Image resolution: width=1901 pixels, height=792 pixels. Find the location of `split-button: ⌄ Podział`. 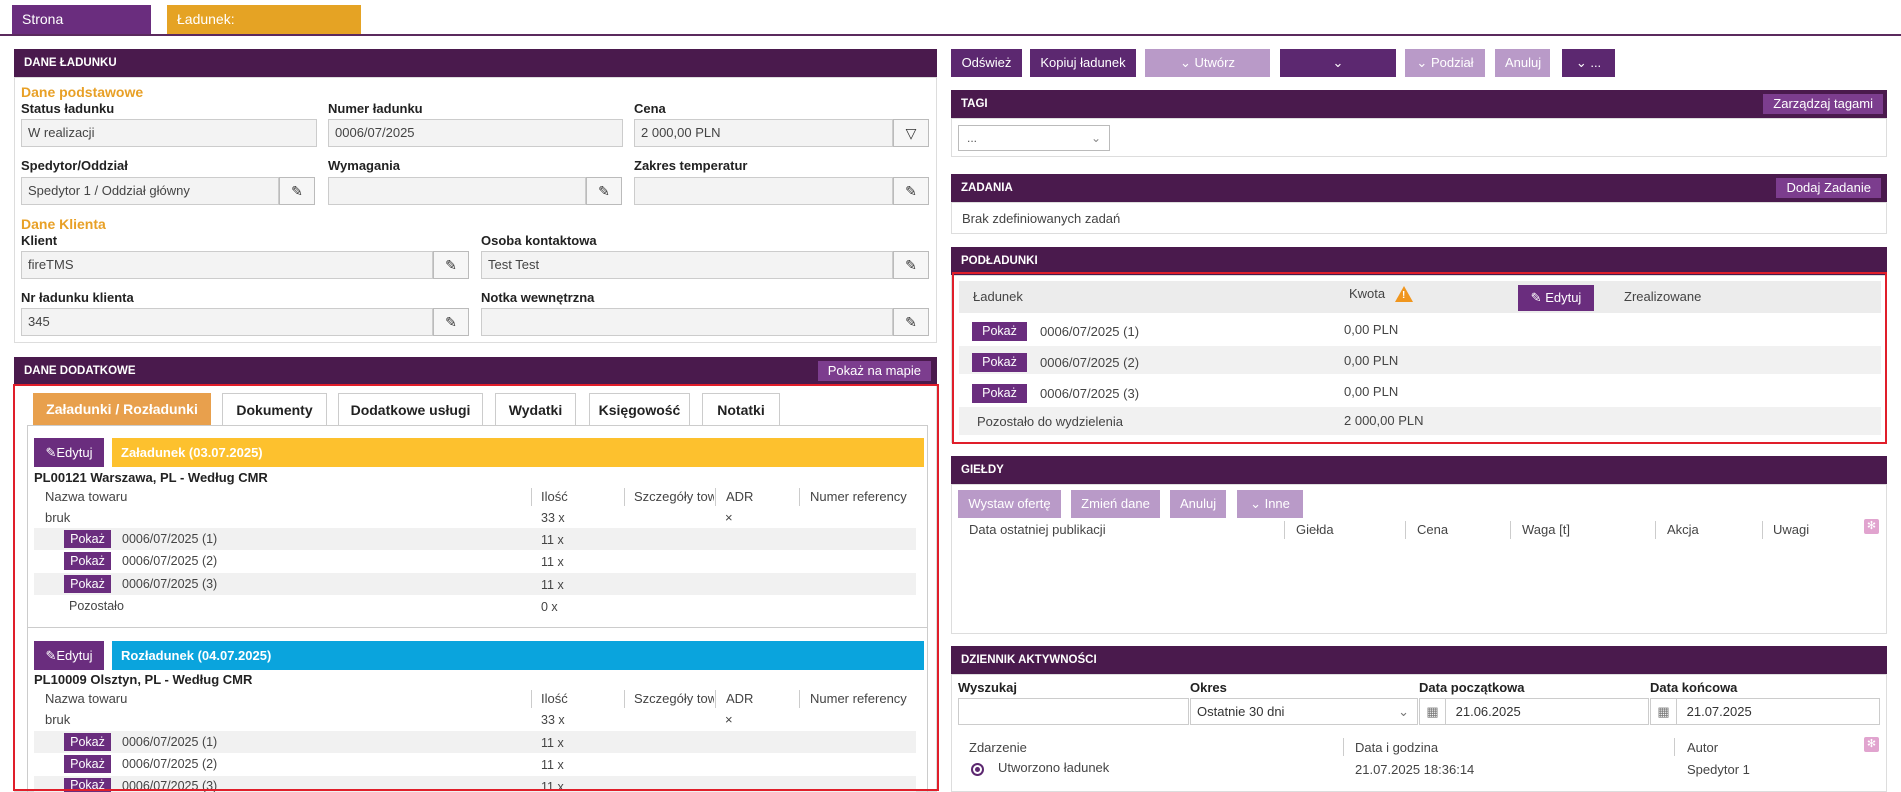

split-button: ⌄ Podział is located at coordinates (1445, 63).